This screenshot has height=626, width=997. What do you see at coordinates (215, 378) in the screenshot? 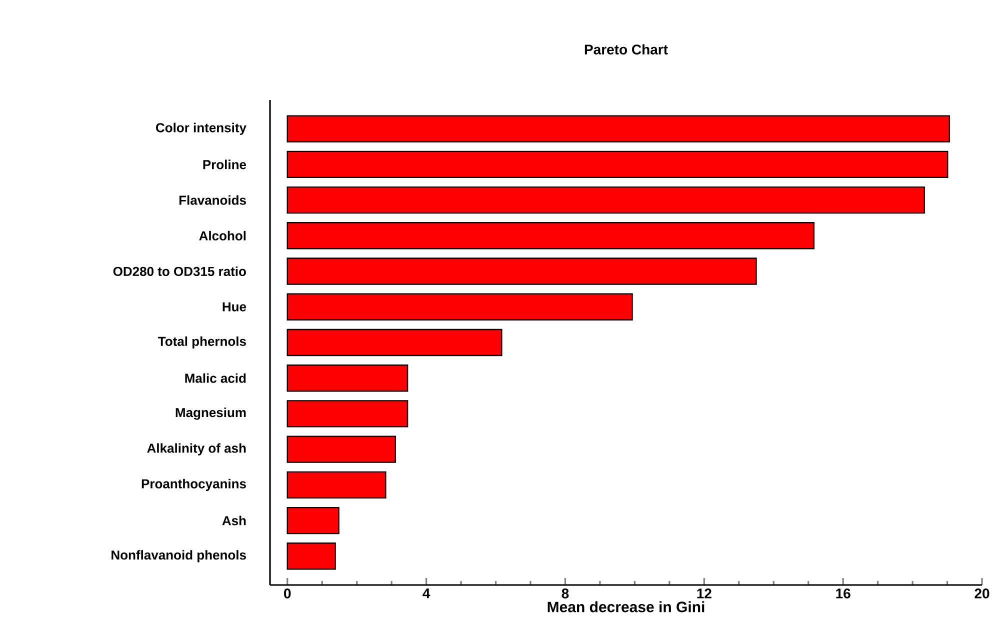
I see `y-tick-label: Malic acid` at bounding box center [215, 378].